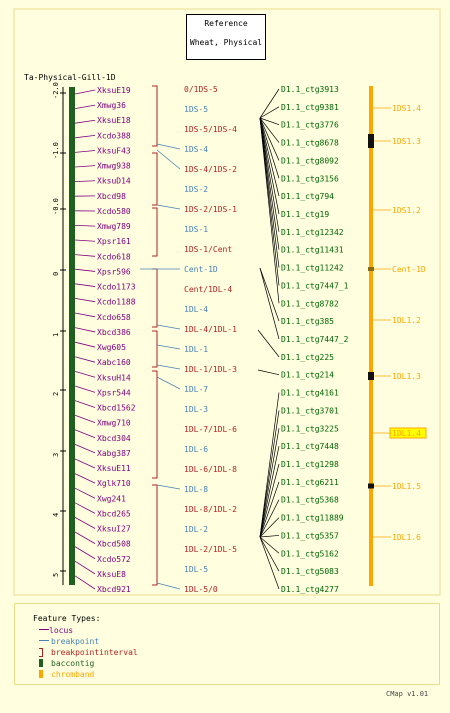 This screenshot has height=713, width=450. I want to click on locus-label: XksuD14, so click(114, 181).